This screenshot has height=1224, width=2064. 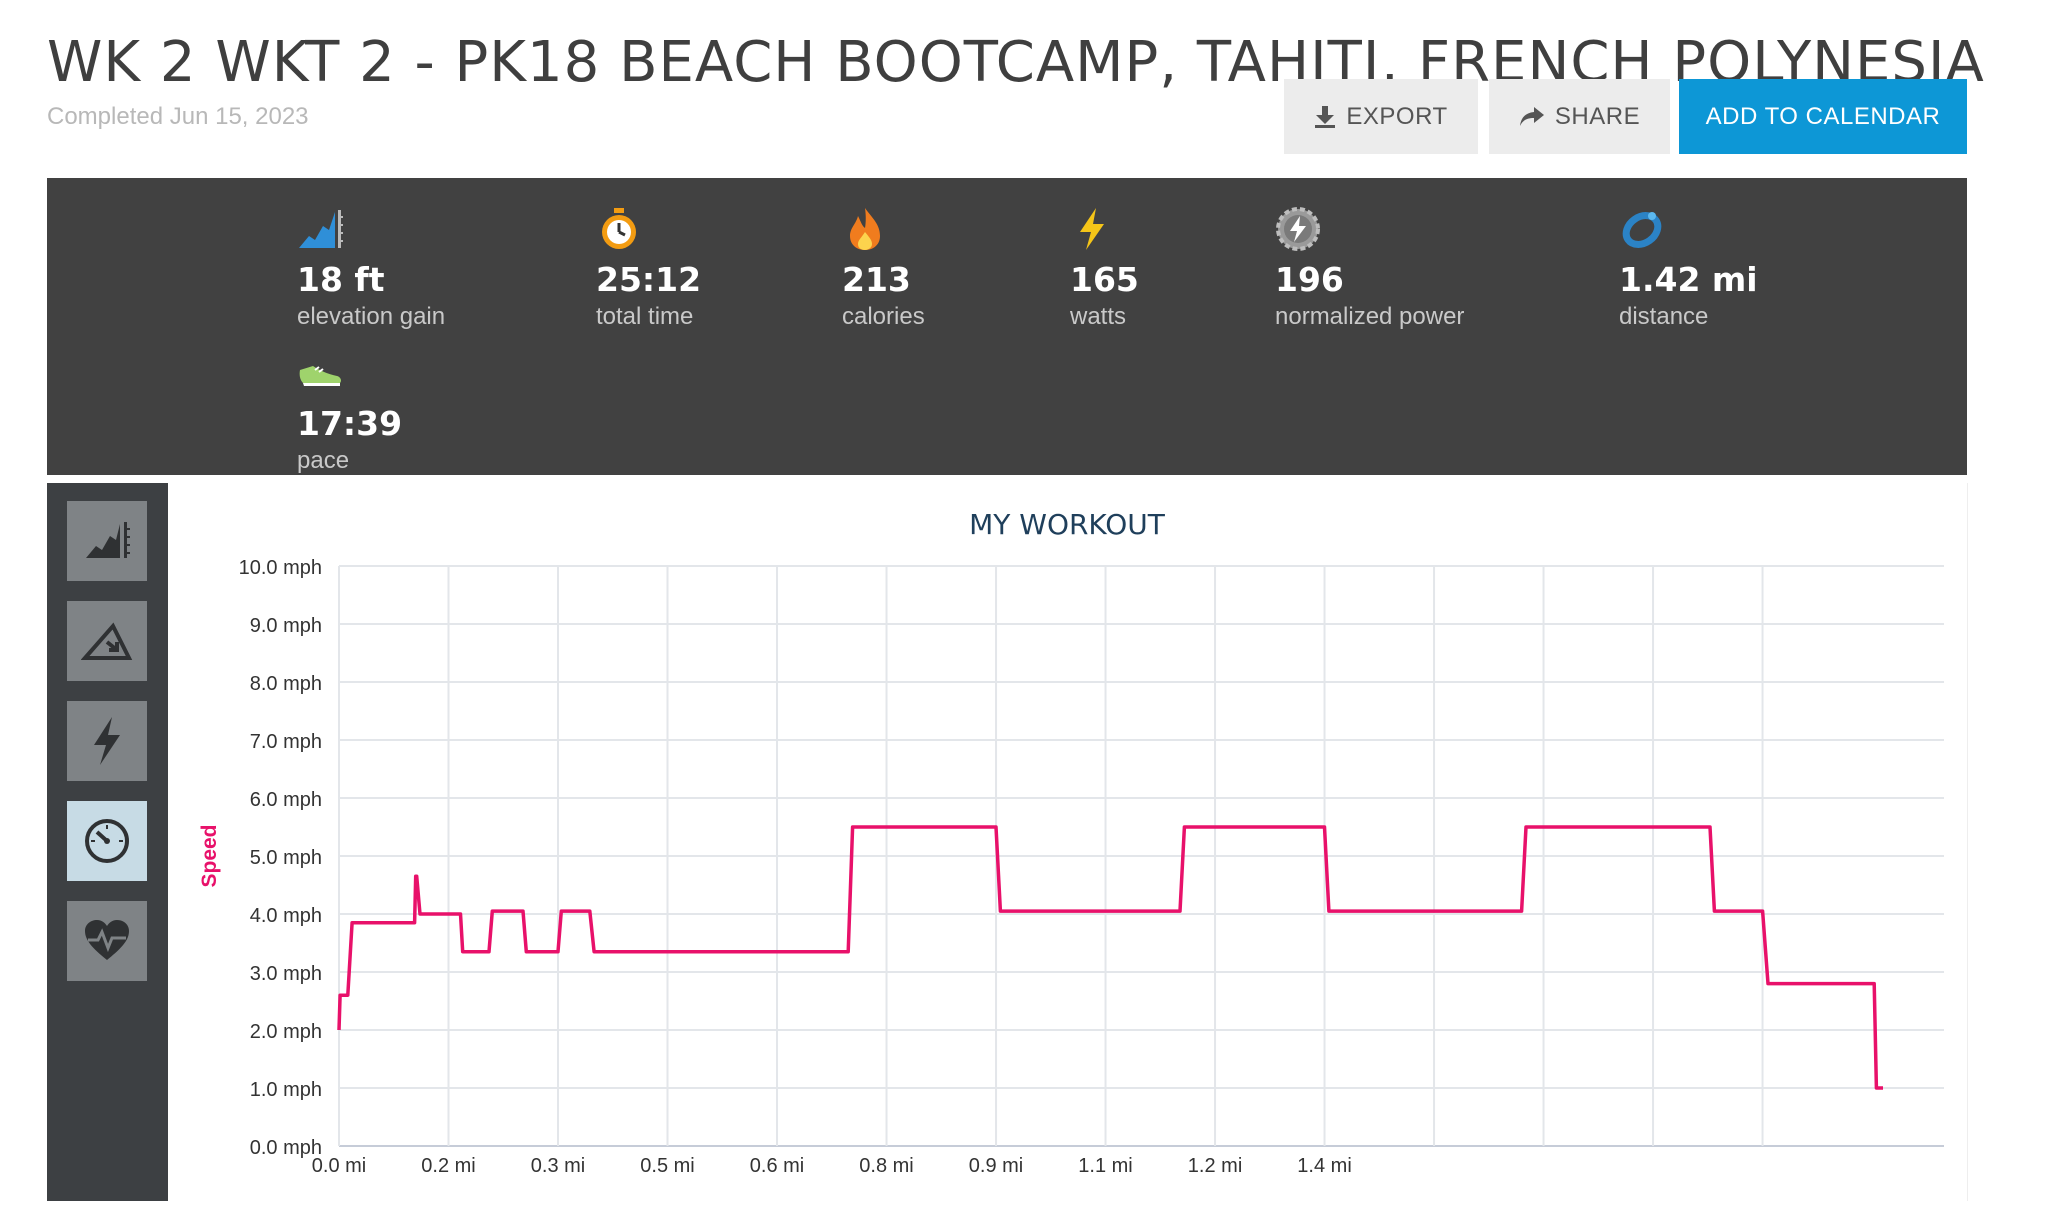 What do you see at coordinates (1215, 1166) in the screenshot?
I see `x-tick-label: 1.2 mi` at bounding box center [1215, 1166].